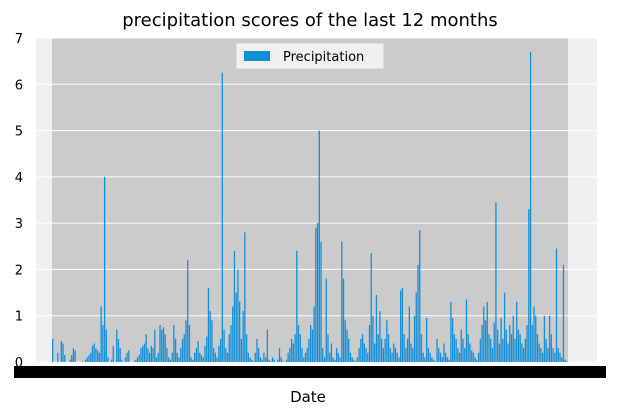  Describe the element at coordinates (19, 132) in the screenshot. I see `y-tick-label: 5` at that location.